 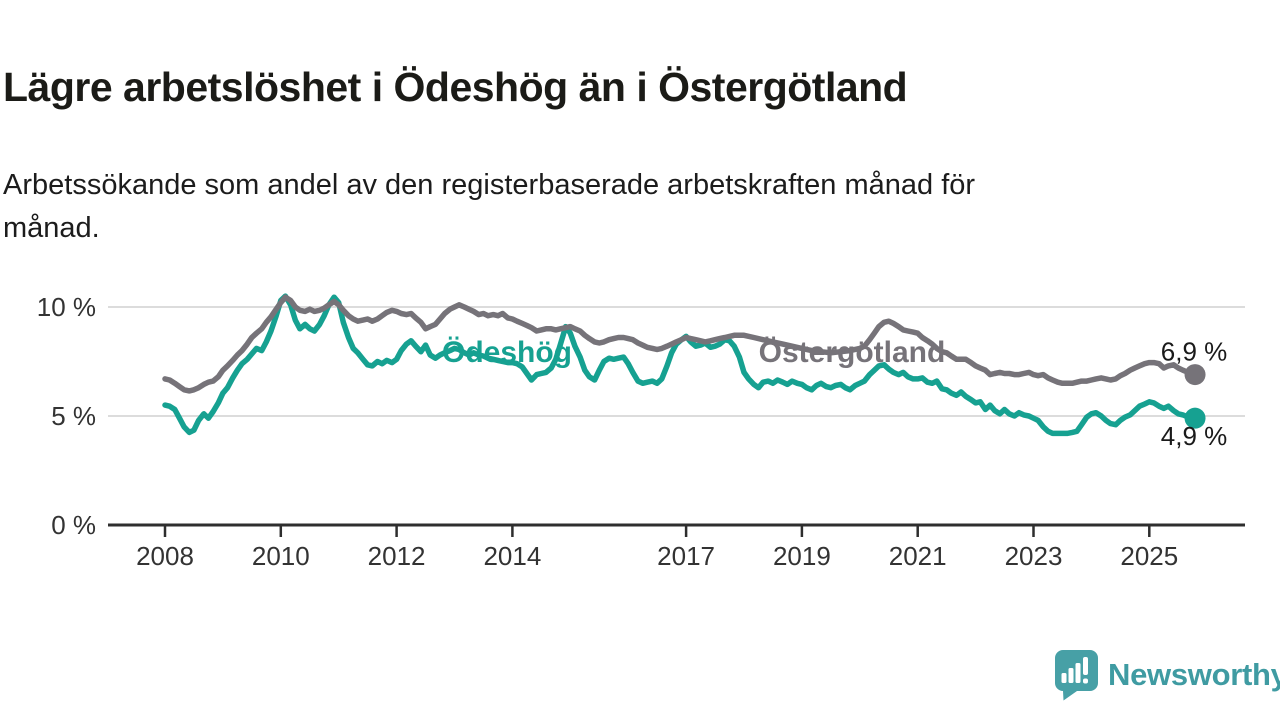 I want to click on exclamation-bar, so click(x=1085, y=666).